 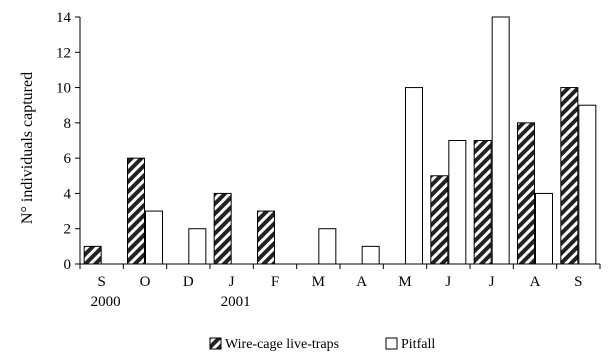 What do you see at coordinates (68, 194) in the screenshot?
I see `y-tick-label: 4` at bounding box center [68, 194].